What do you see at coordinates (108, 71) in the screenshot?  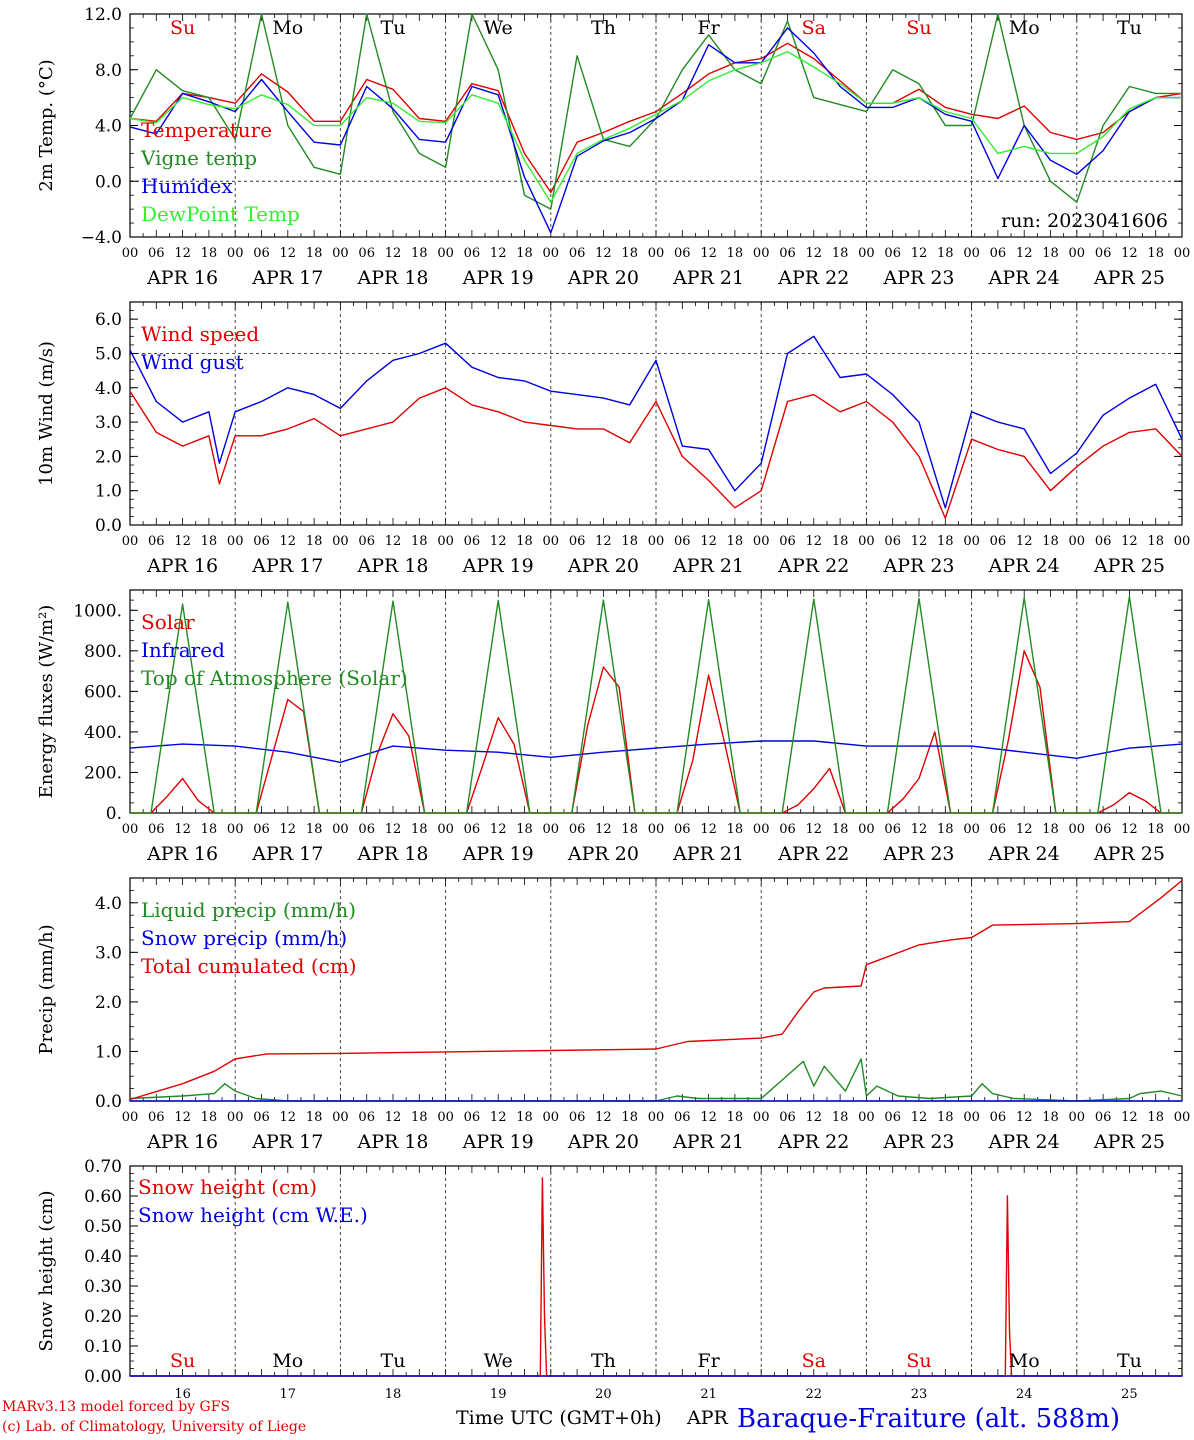 I see `y-tick-label: 8.0` at bounding box center [108, 71].